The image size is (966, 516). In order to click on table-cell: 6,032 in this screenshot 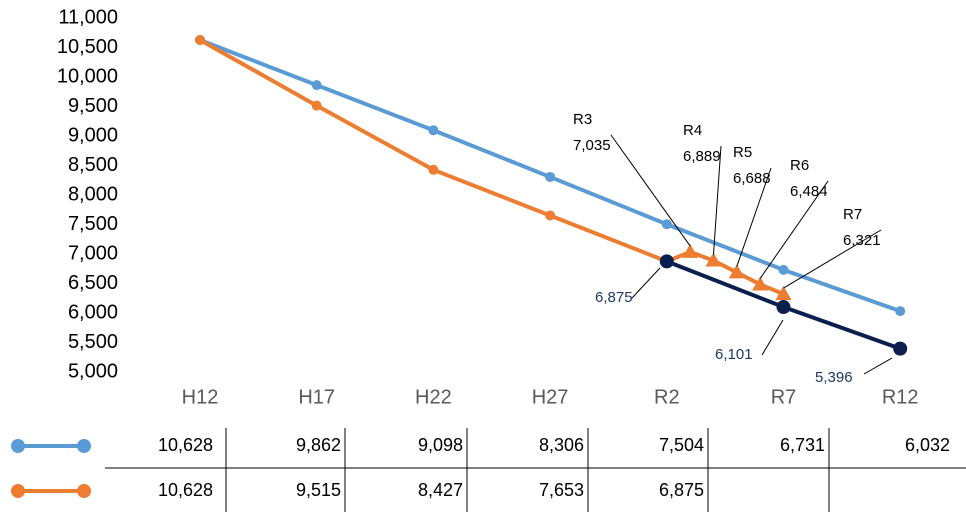, I will do `click(927, 445)`.